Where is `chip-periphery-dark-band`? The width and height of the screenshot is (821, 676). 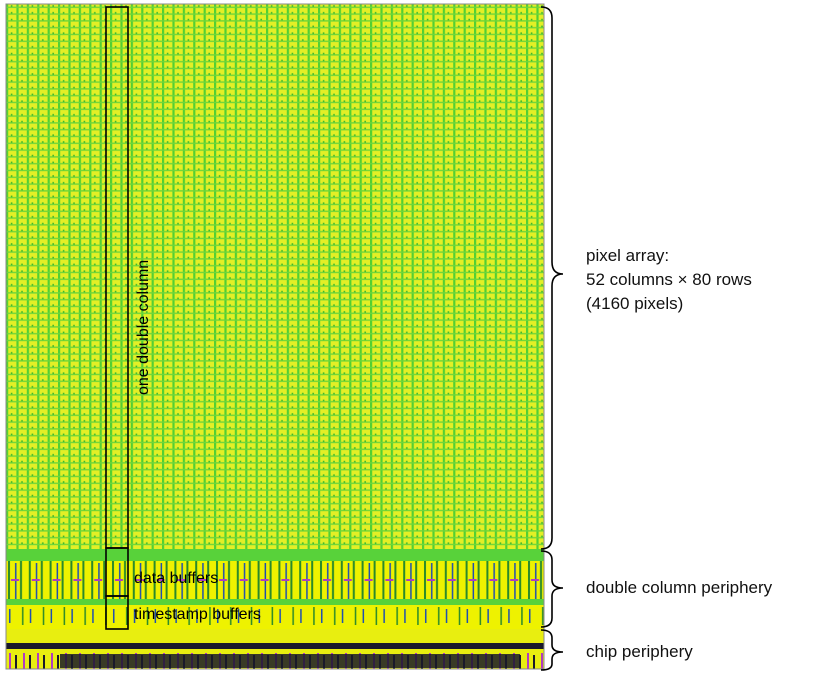 chip-periphery-dark-band is located at coordinates (290, 661).